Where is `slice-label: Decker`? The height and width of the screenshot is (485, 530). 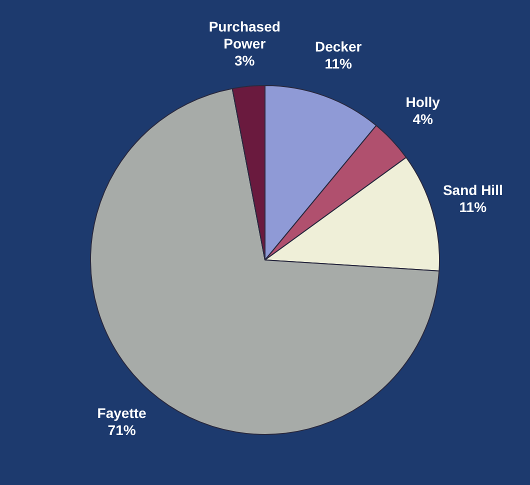 slice-label: Decker is located at coordinates (338, 46).